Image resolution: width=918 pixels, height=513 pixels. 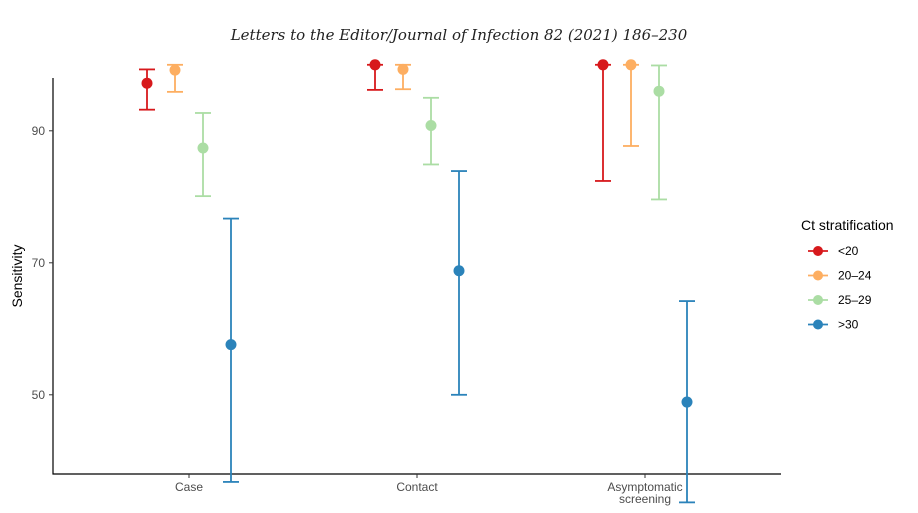 I want to click on y-axis-ticks: 50 70 90, so click(x=42, y=263).